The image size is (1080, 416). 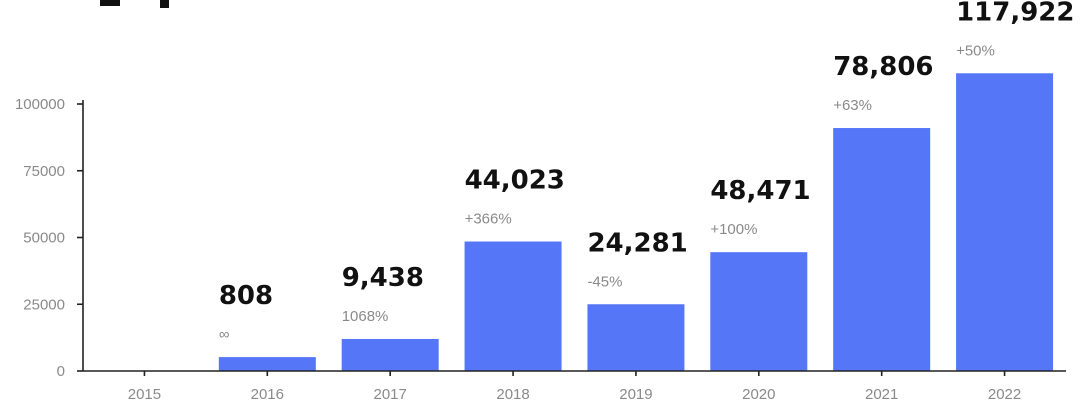 What do you see at coordinates (267, 364) in the screenshot?
I see `bar-2016` at bounding box center [267, 364].